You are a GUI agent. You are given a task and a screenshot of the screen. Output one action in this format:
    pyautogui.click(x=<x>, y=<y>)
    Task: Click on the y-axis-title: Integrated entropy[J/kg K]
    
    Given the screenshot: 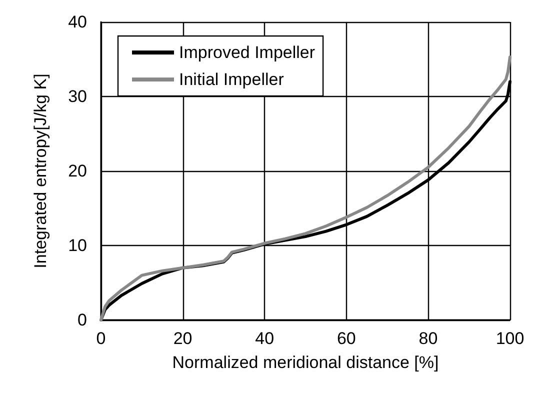 What is the action you would take?
    pyautogui.click(x=40, y=171)
    